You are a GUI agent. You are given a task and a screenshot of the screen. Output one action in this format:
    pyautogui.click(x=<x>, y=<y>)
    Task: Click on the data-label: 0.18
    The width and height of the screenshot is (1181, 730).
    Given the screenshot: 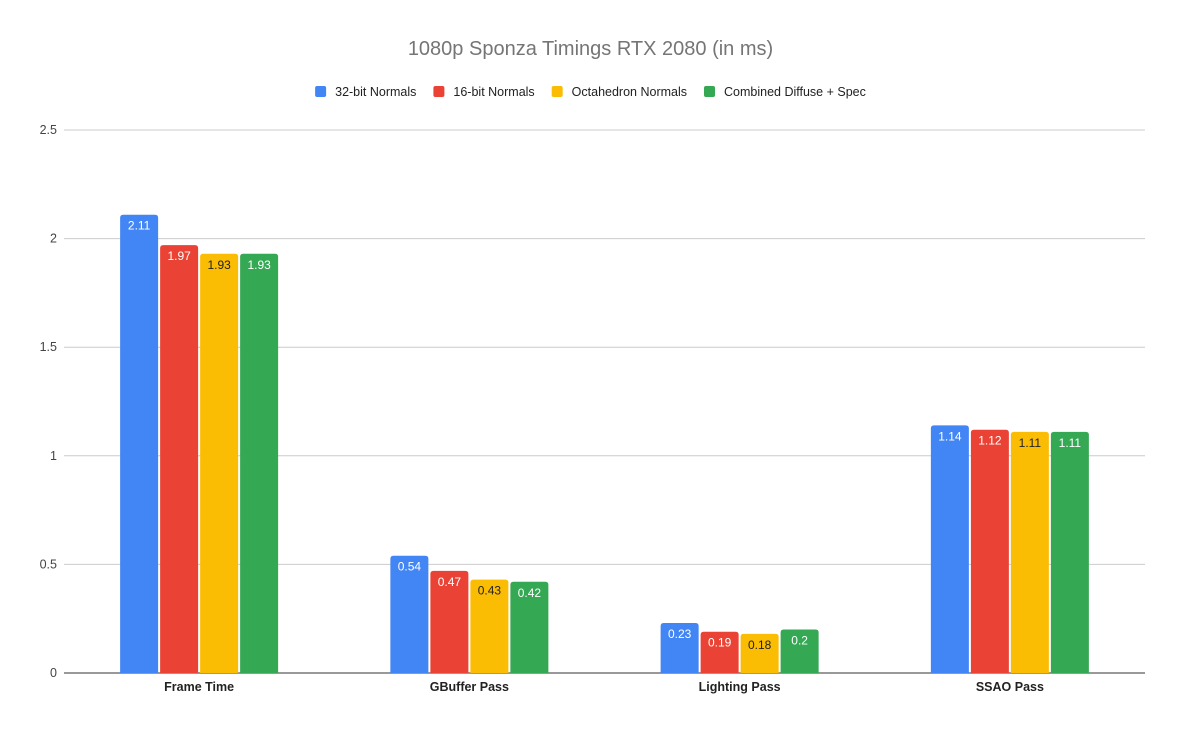 What is the action you would take?
    pyautogui.click(x=760, y=645)
    